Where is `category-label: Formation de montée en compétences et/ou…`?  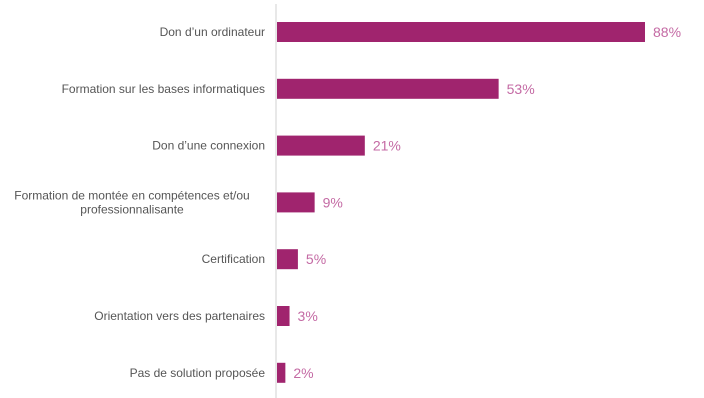
category-label: Formation de montée en compétences et/ou… is located at coordinates (131, 202).